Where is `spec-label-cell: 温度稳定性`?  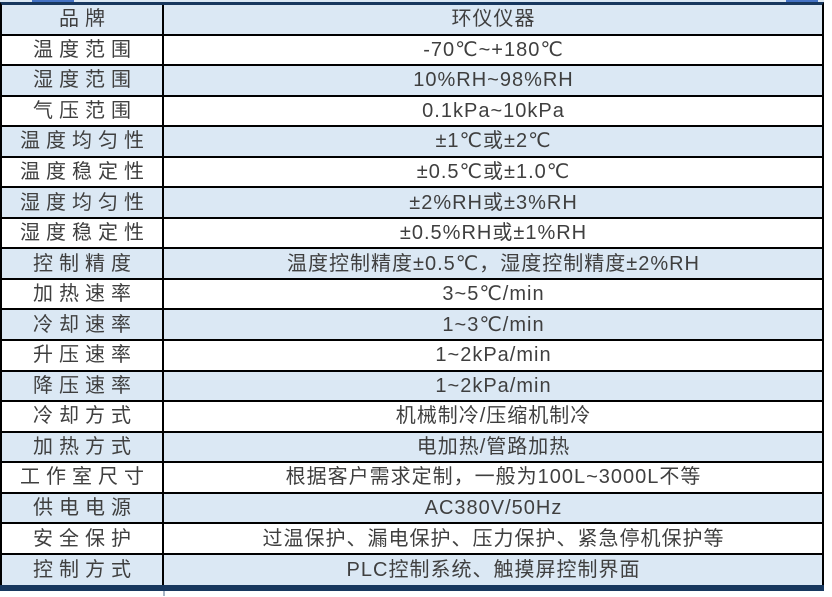
spec-label-cell: 温度稳定性 is located at coordinates (83, 172).